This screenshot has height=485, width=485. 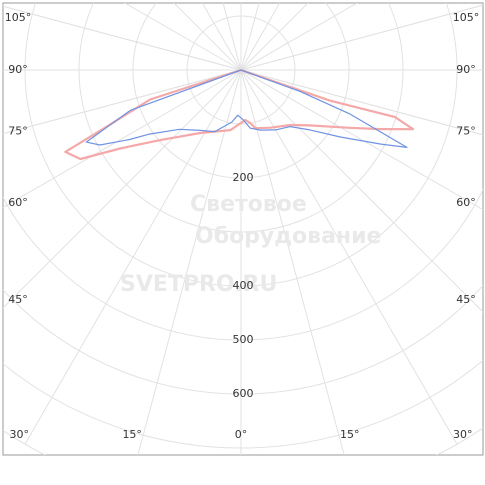 I want to click on curves, so click(x=239, y=114).